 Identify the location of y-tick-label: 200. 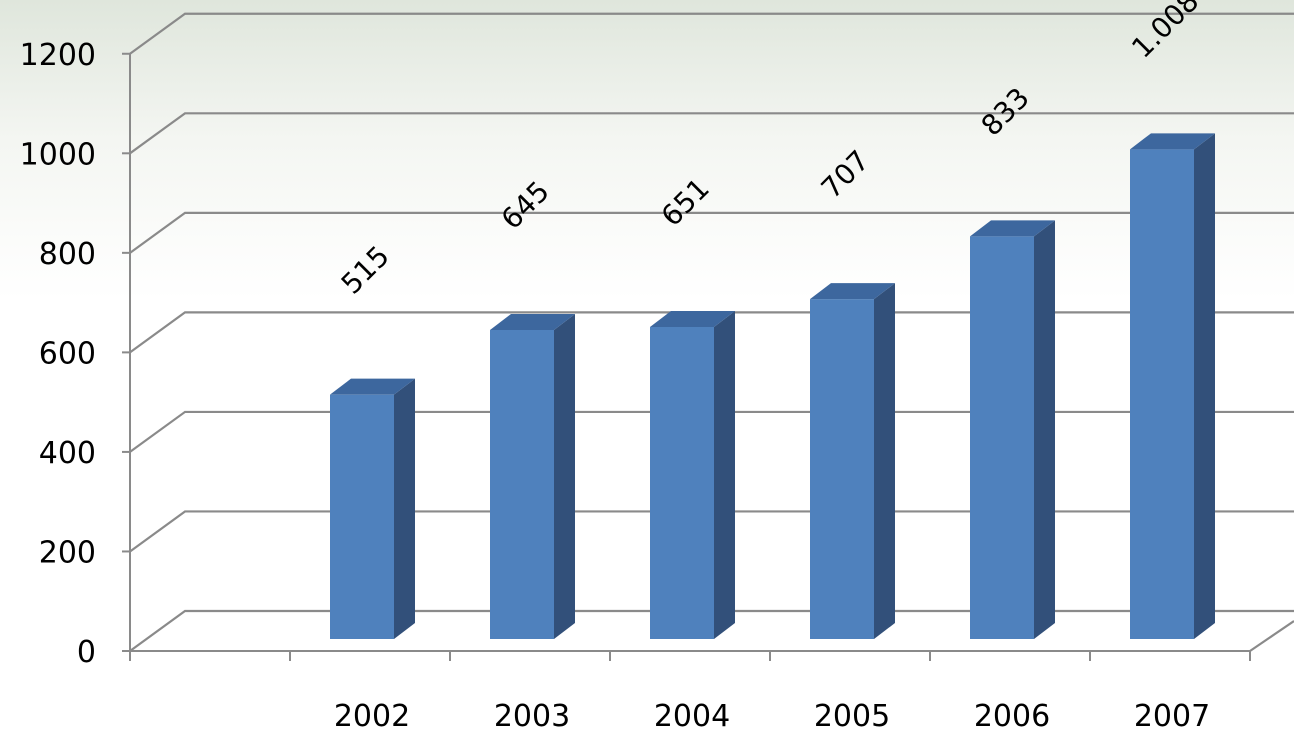
(67, 552).